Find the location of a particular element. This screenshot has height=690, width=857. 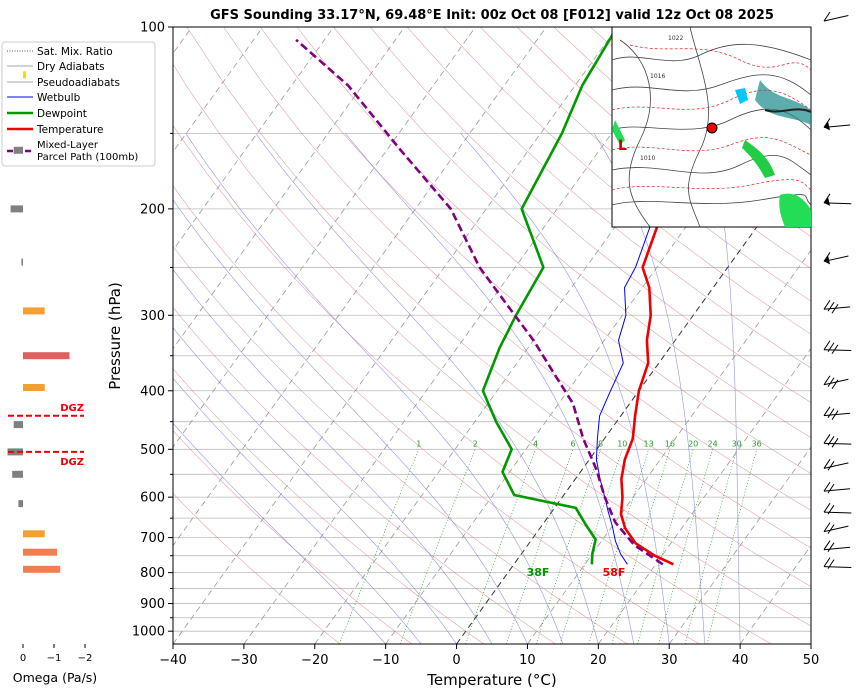

svg-text: 1022 is located at coordinates (675, 38).